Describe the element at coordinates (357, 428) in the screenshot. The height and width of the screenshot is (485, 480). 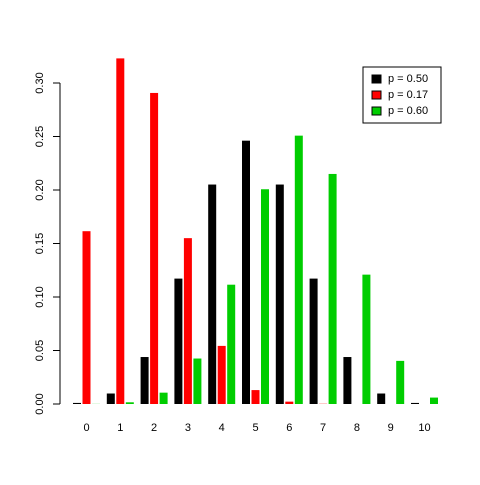
I see `x-tick-label: 8` at that location.